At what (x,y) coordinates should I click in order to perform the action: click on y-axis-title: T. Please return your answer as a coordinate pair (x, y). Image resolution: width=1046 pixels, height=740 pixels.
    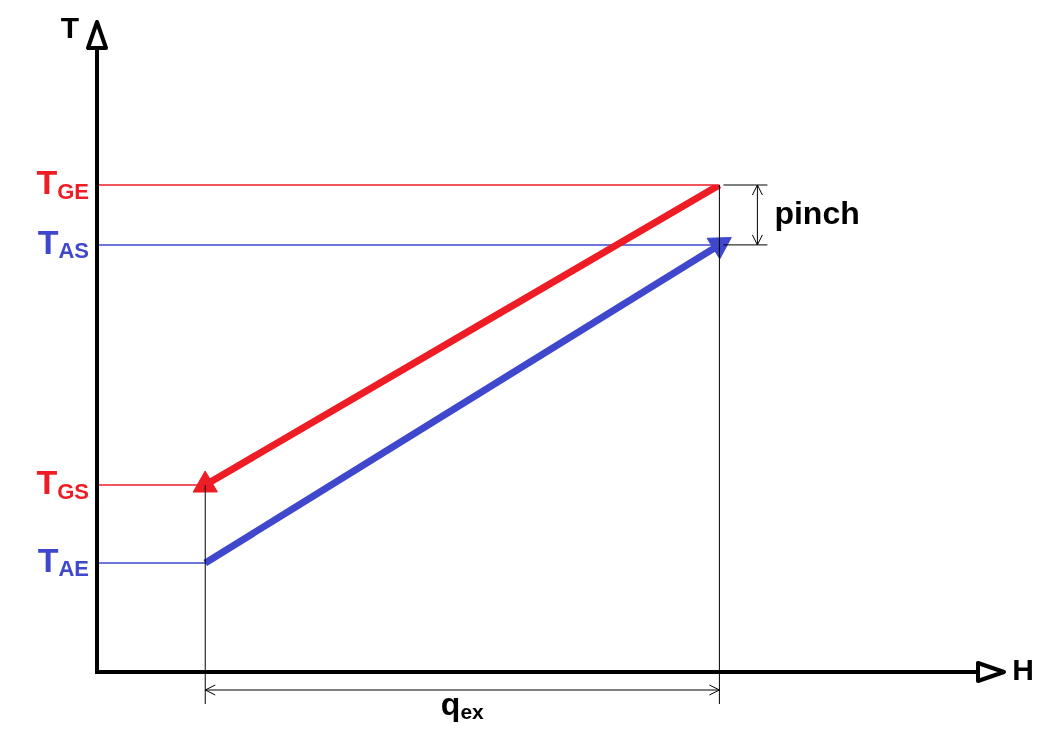
    Looking at the image, I should click on (69, 28).